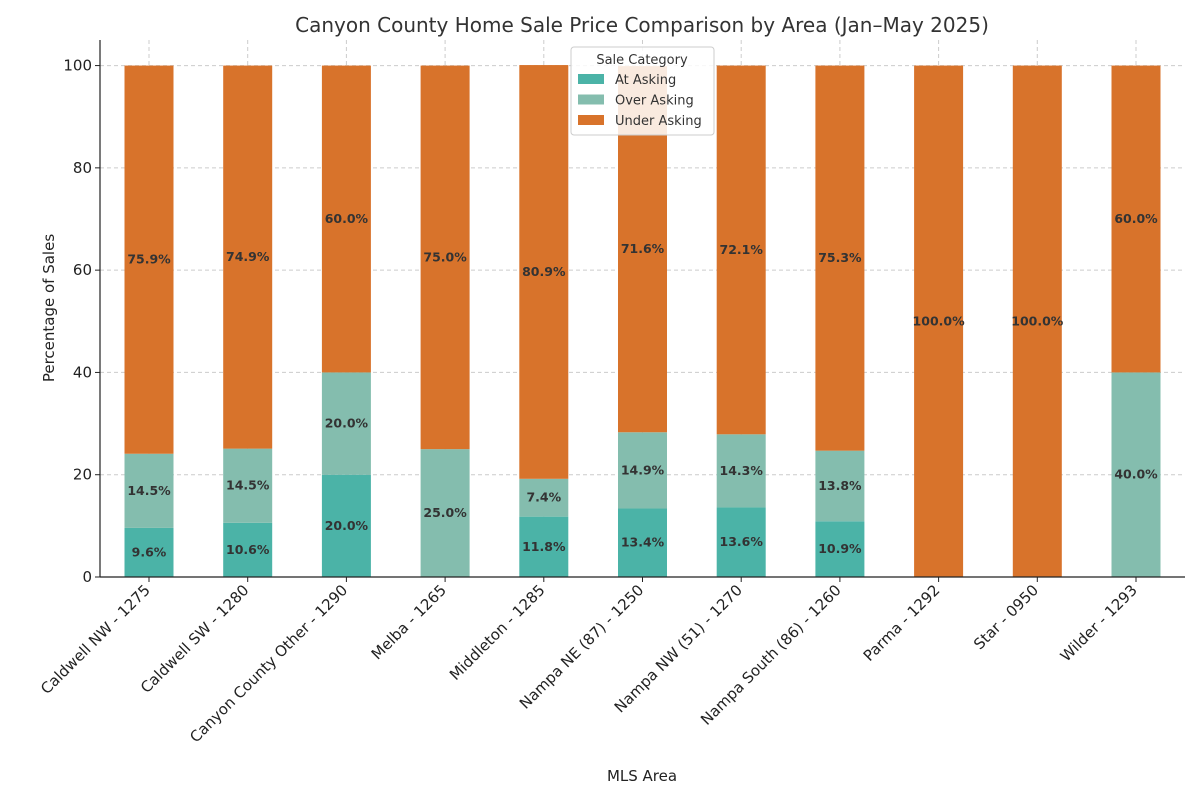 Image resolution: width=1200 pixels, height=800 pixels. Describe the element at coordinates (87, 577) in the screenshot. I see `y-tick-label: 0` at that location.